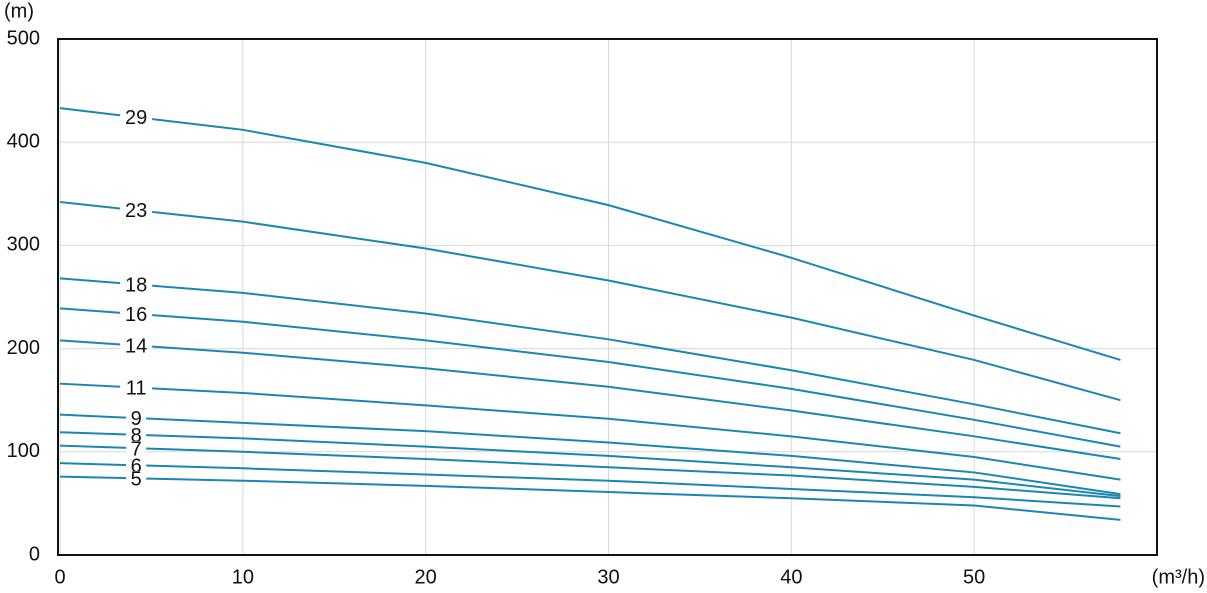  Describe the element at coordinates (791, 577) in the screenshot. I see `x-tick-label: 40` at that location.